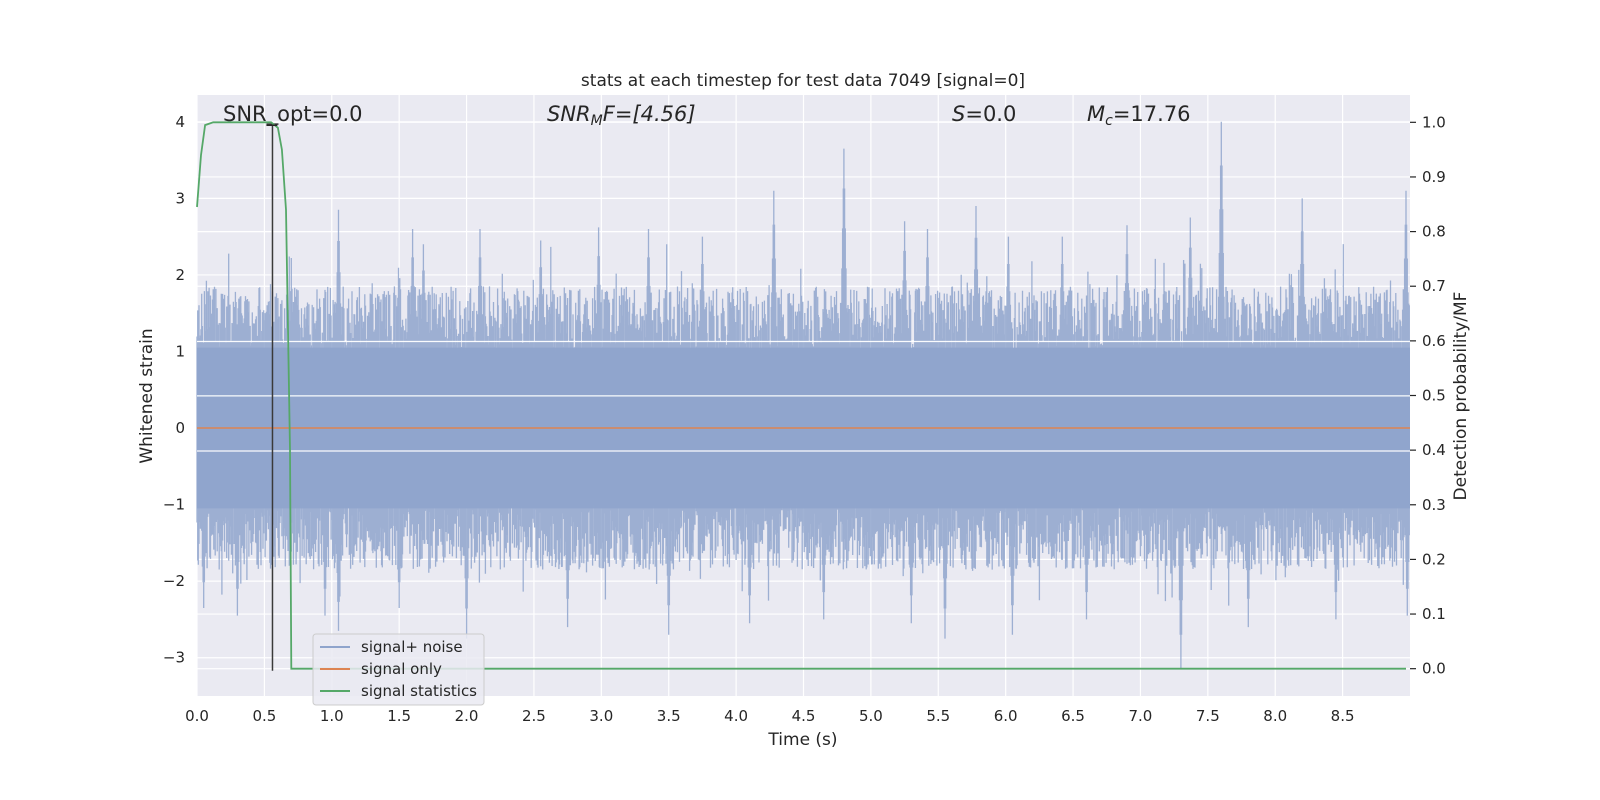  I want to click on x-tick-label-2: 1.0, so click(332, 716).